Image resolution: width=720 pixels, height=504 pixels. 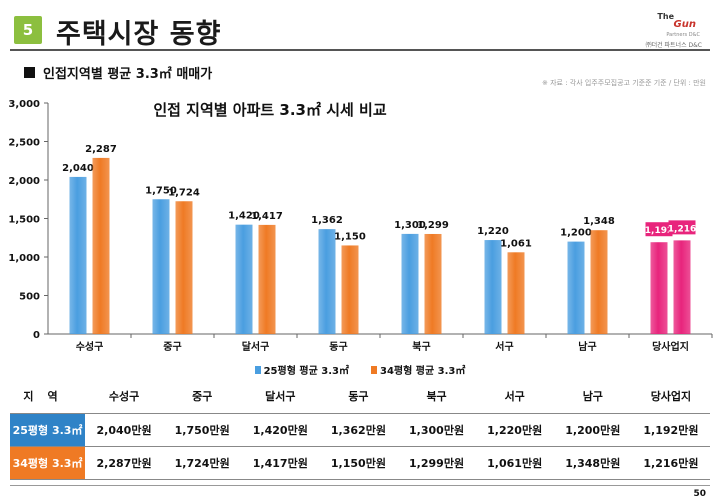 I want to click on data-label: 2,040, so click(x=78, y=168).